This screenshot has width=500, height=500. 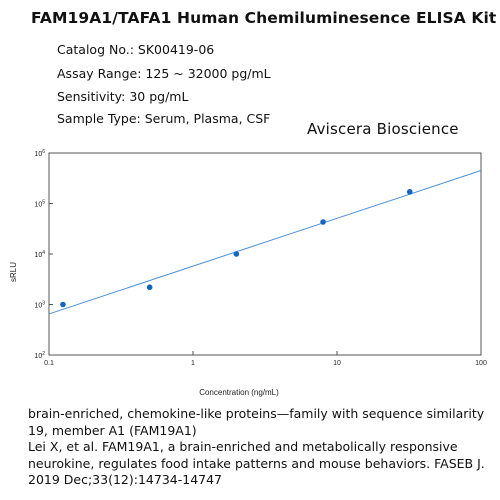 What do you see at coordinates (239, 392) in the screenshot?
I see `x-axis-label: Concentration (ng/mL)` at bounding box center [239, 392].